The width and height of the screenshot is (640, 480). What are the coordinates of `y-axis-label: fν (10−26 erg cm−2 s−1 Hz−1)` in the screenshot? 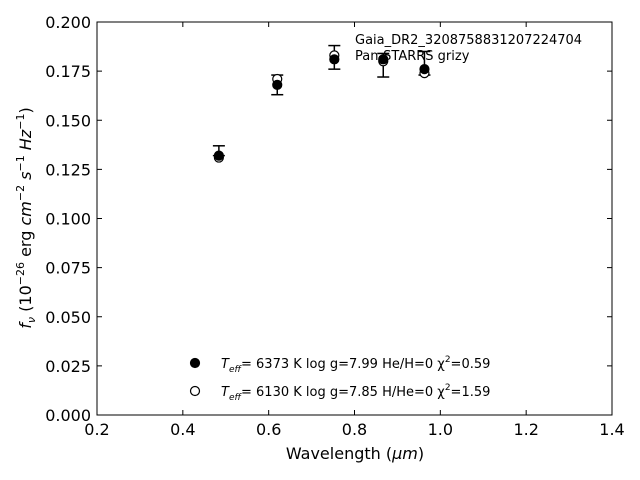 It's located at (26, 217).